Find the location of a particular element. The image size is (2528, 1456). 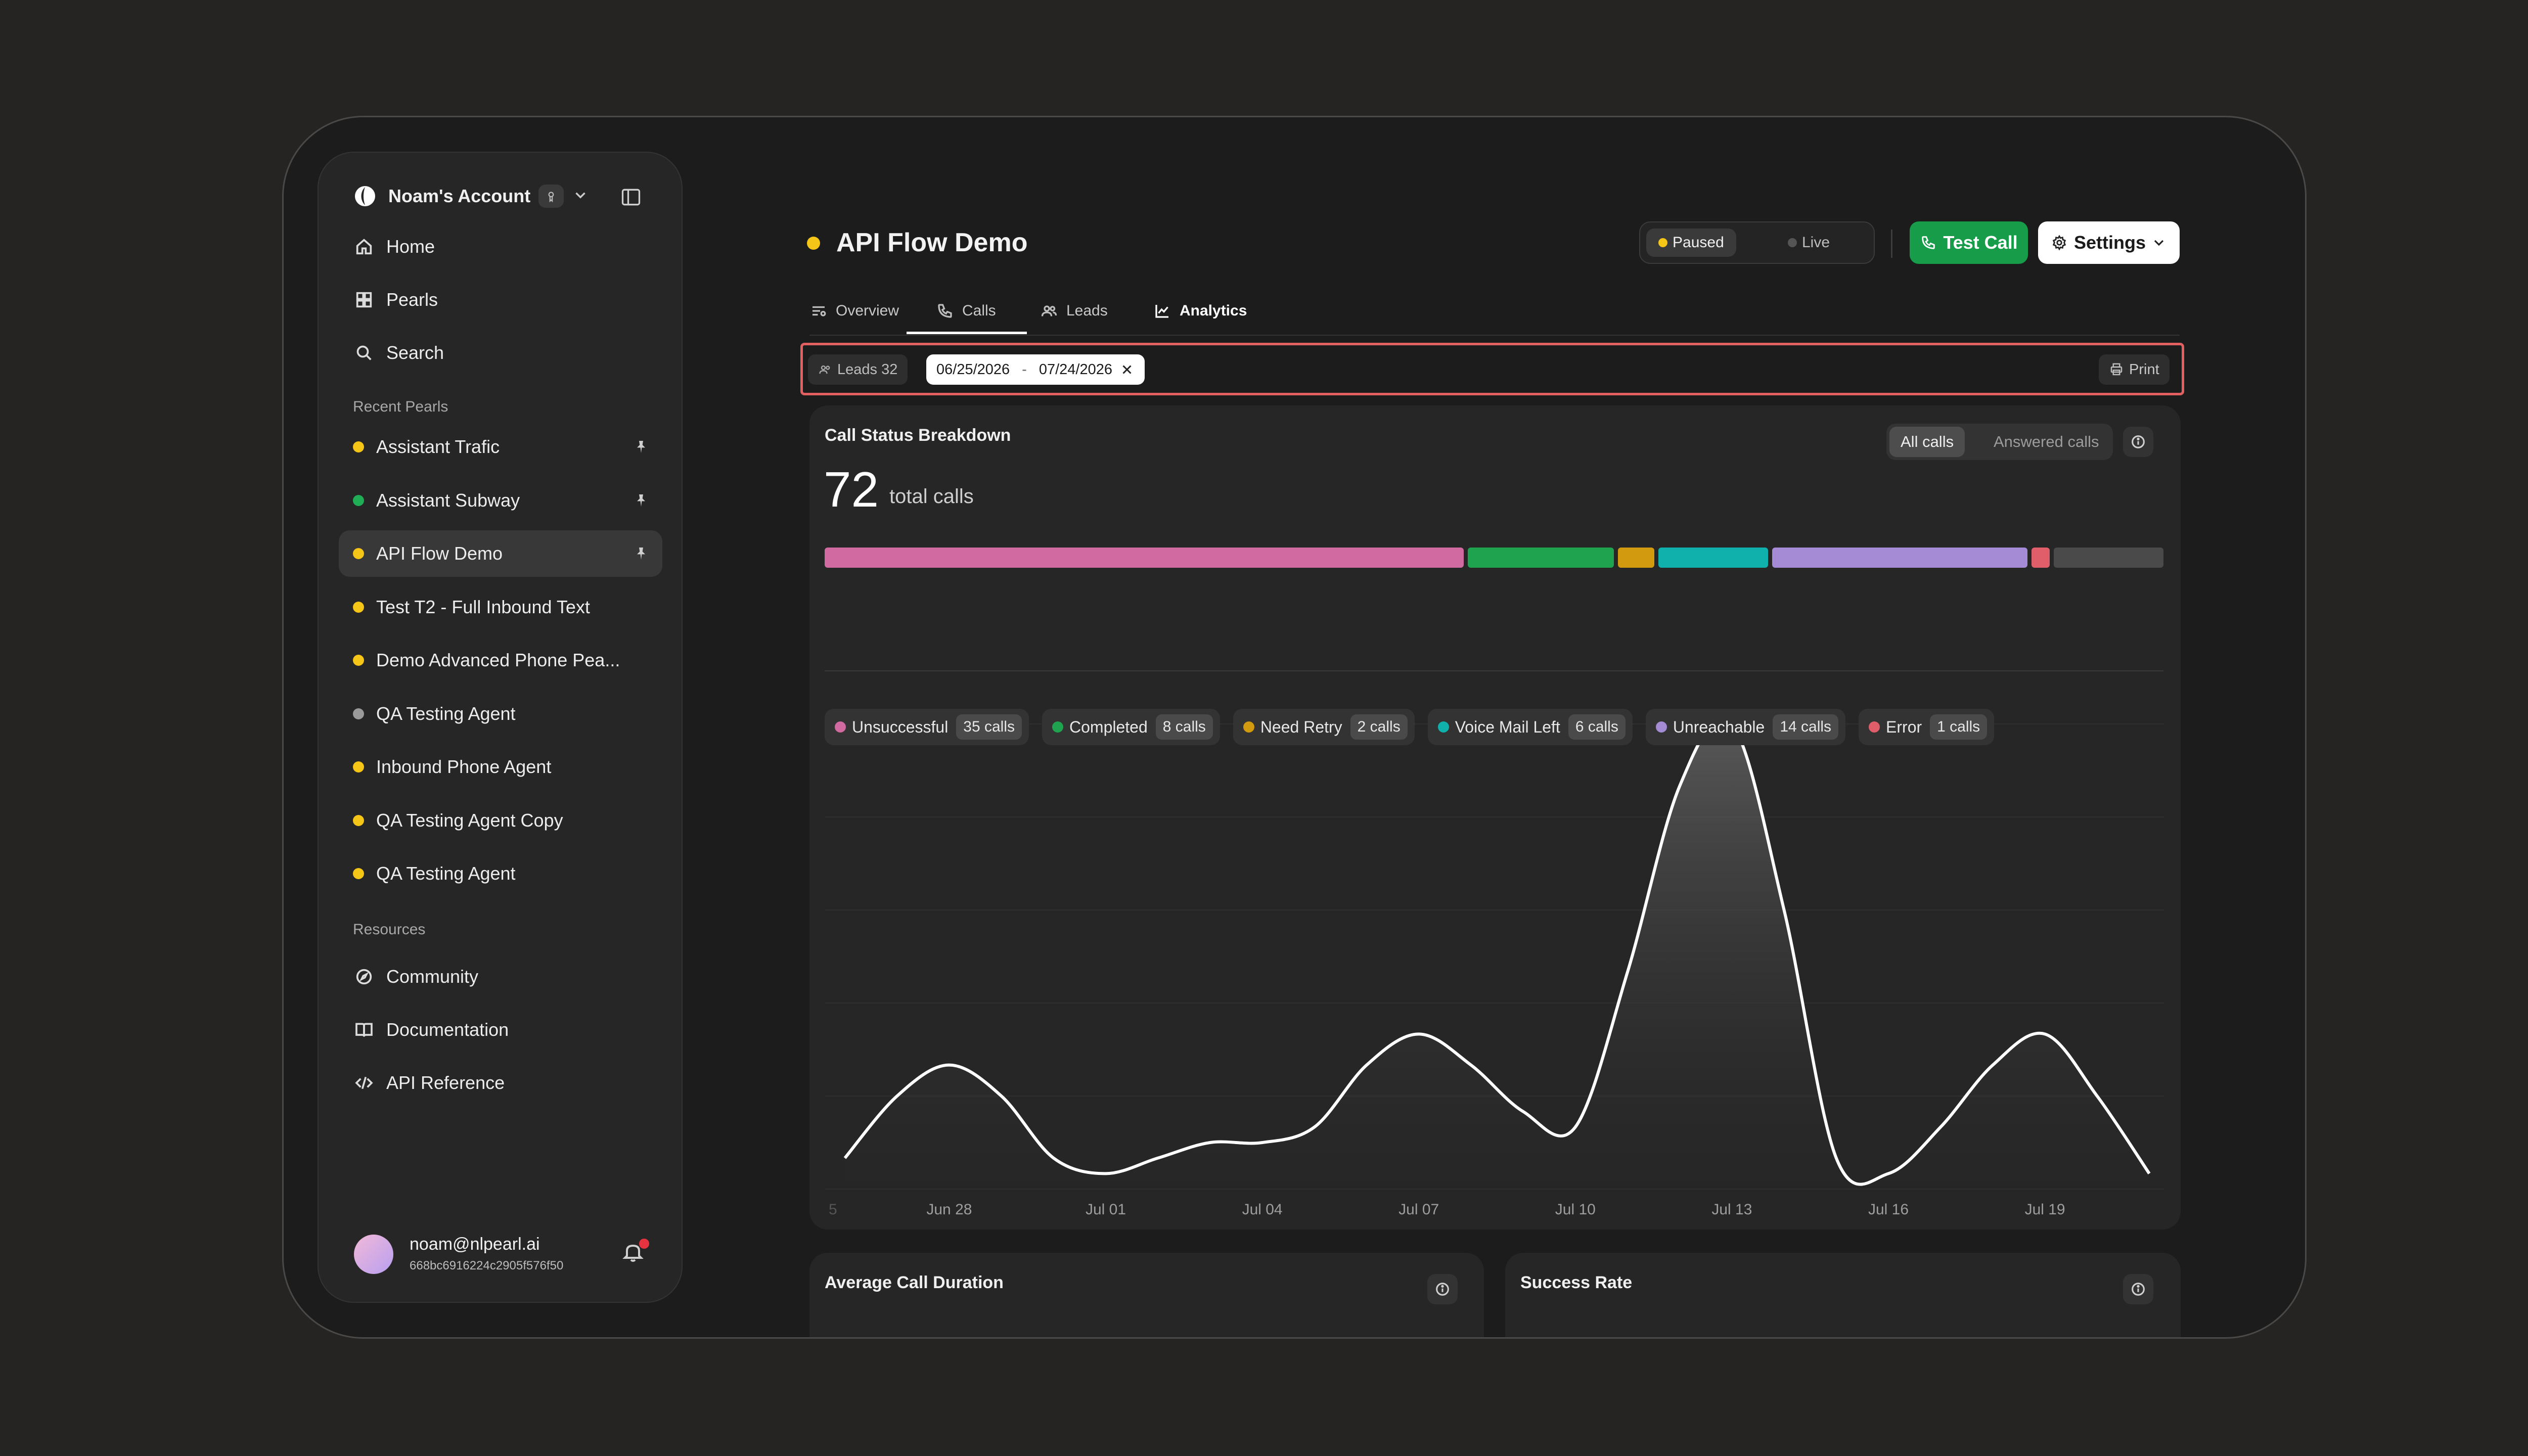

close-icon is located at coordinates (1127, 369).